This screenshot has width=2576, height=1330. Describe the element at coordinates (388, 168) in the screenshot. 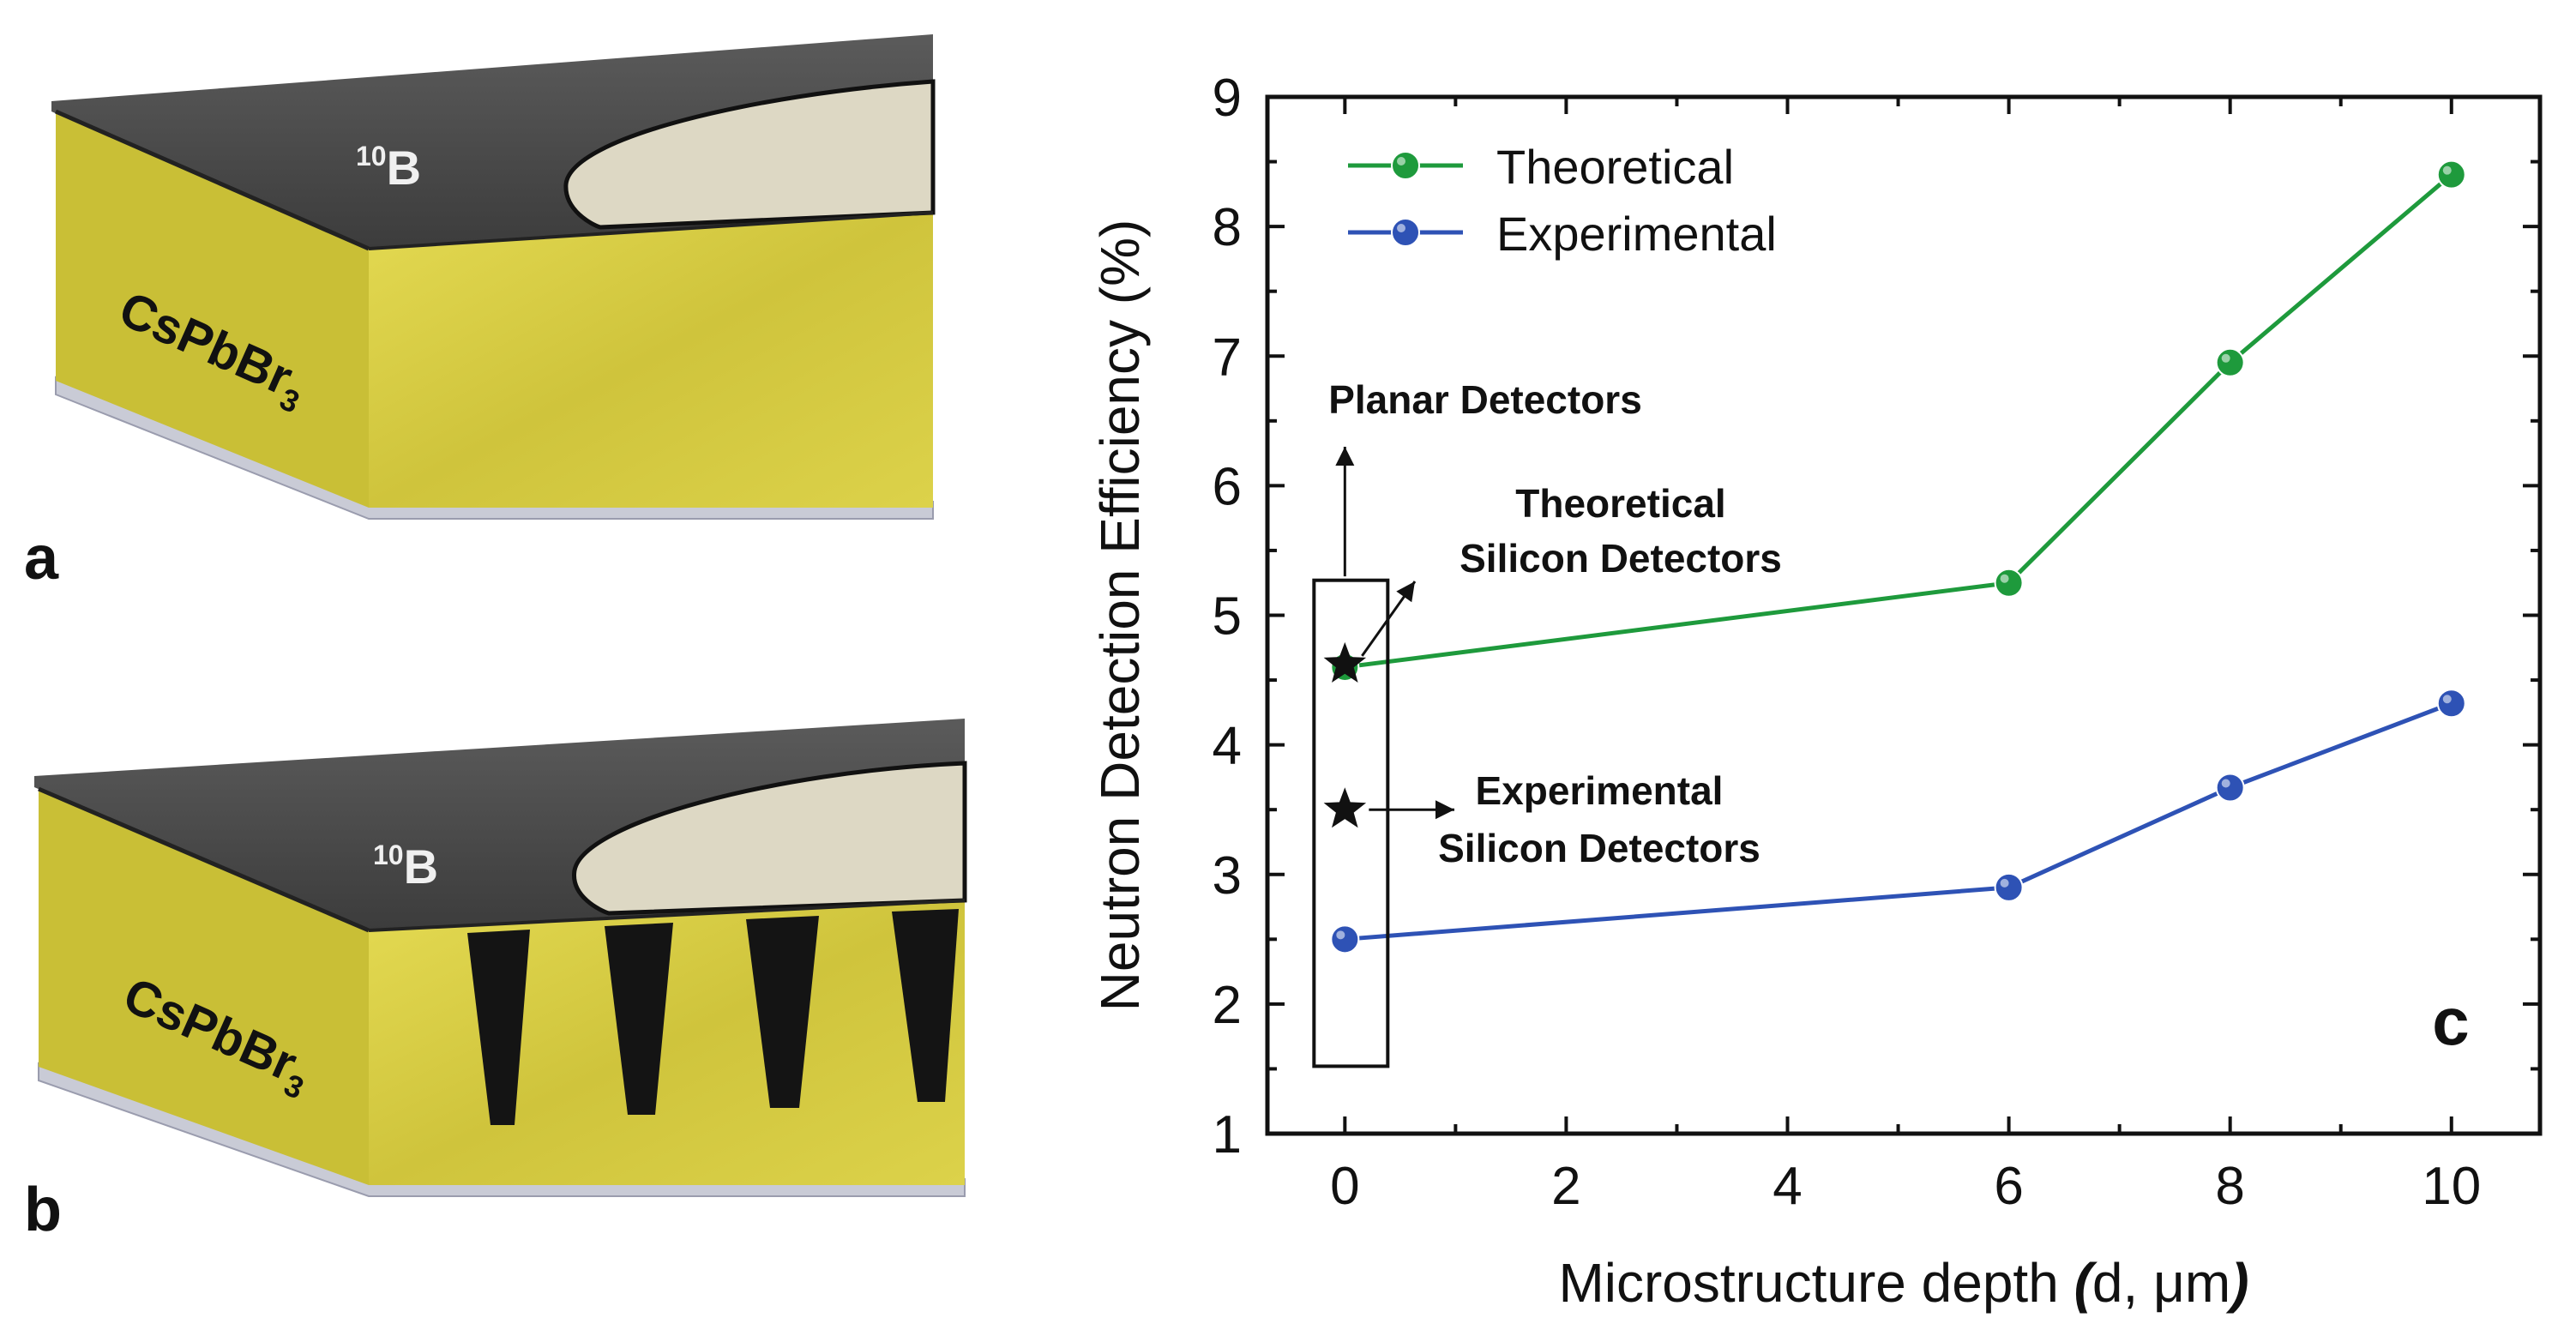

I see `panel-a-boron-label: 10B` at that location.